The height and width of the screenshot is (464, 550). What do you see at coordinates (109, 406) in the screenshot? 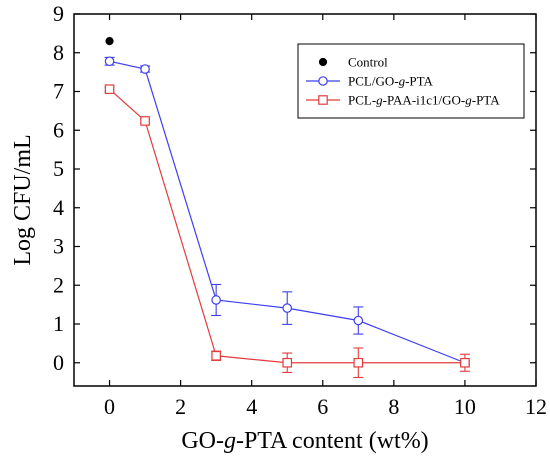
I see `x-tick-label: 0` at bounding box center [109, 406].